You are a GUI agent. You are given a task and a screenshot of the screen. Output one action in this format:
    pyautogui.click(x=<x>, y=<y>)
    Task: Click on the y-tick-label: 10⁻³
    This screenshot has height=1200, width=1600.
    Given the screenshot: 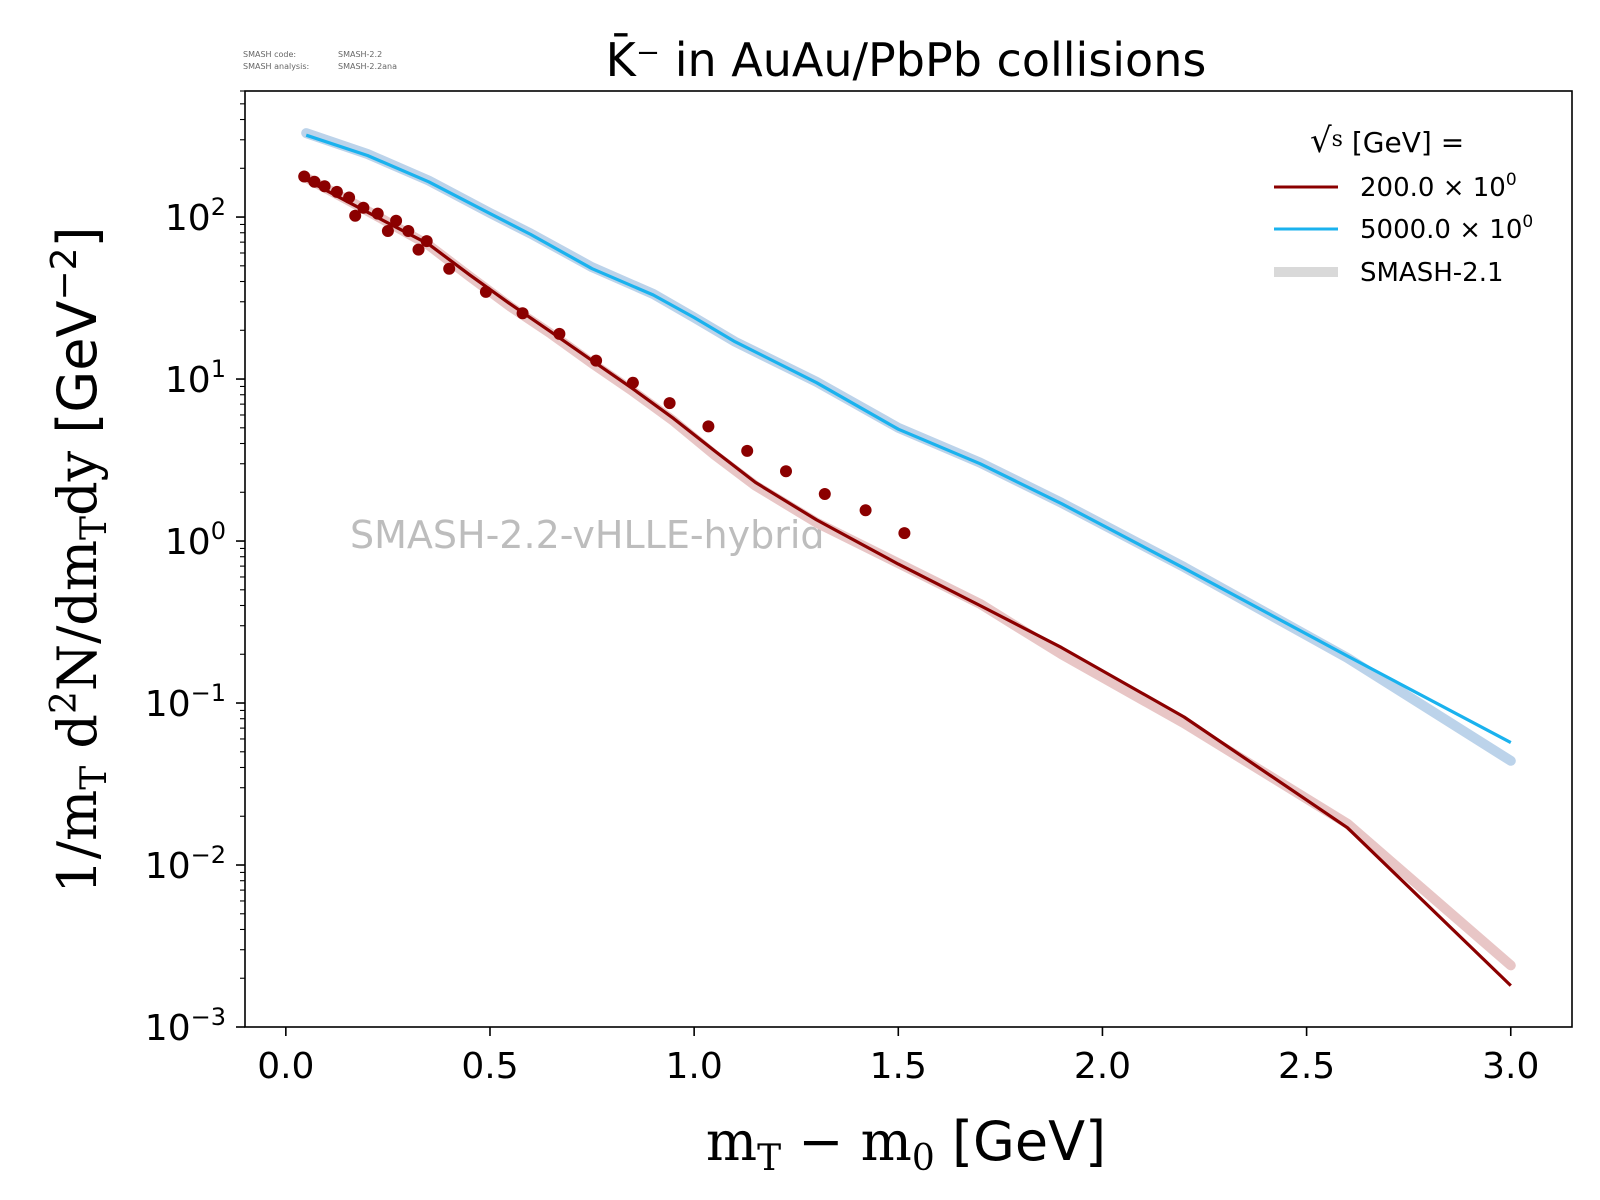 What is the action you would take?
    pyautogui.click(x=185, y=1026)
    